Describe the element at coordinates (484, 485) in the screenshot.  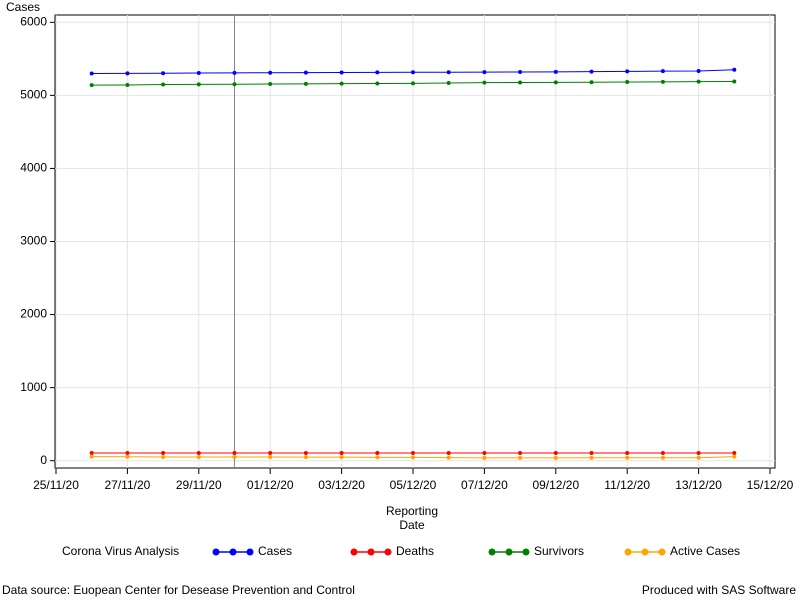
I see `x-tick-label: 07/12/20` at that location.